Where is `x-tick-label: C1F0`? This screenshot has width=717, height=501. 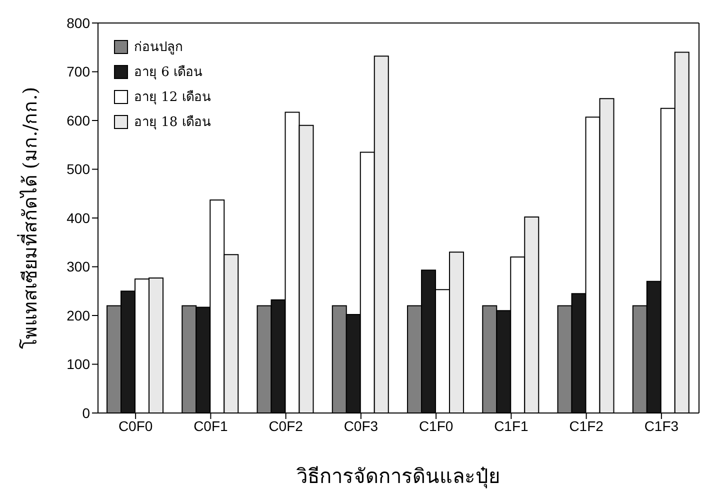 x-tick-label: C1F0 is located at coordinates (436, 426).